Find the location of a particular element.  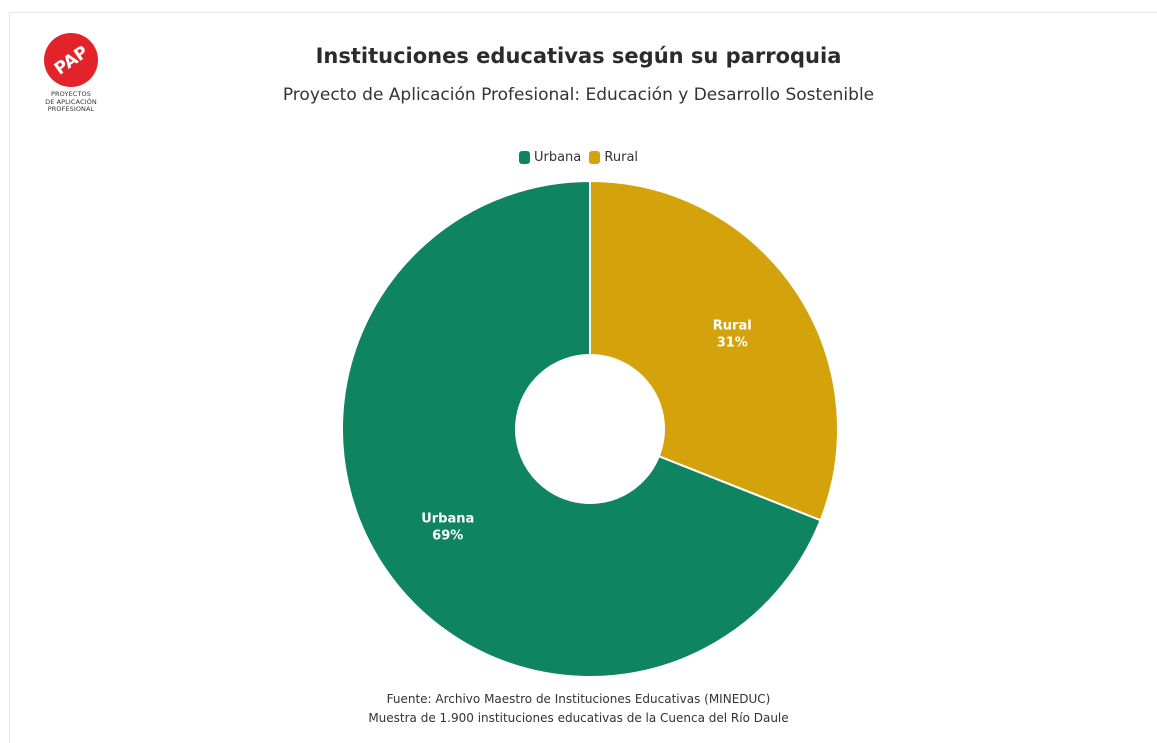

pap-logo-caption: PROYECTOS DE APLICACIÓN PROFESIONAL is located at coordinates (71, 102).